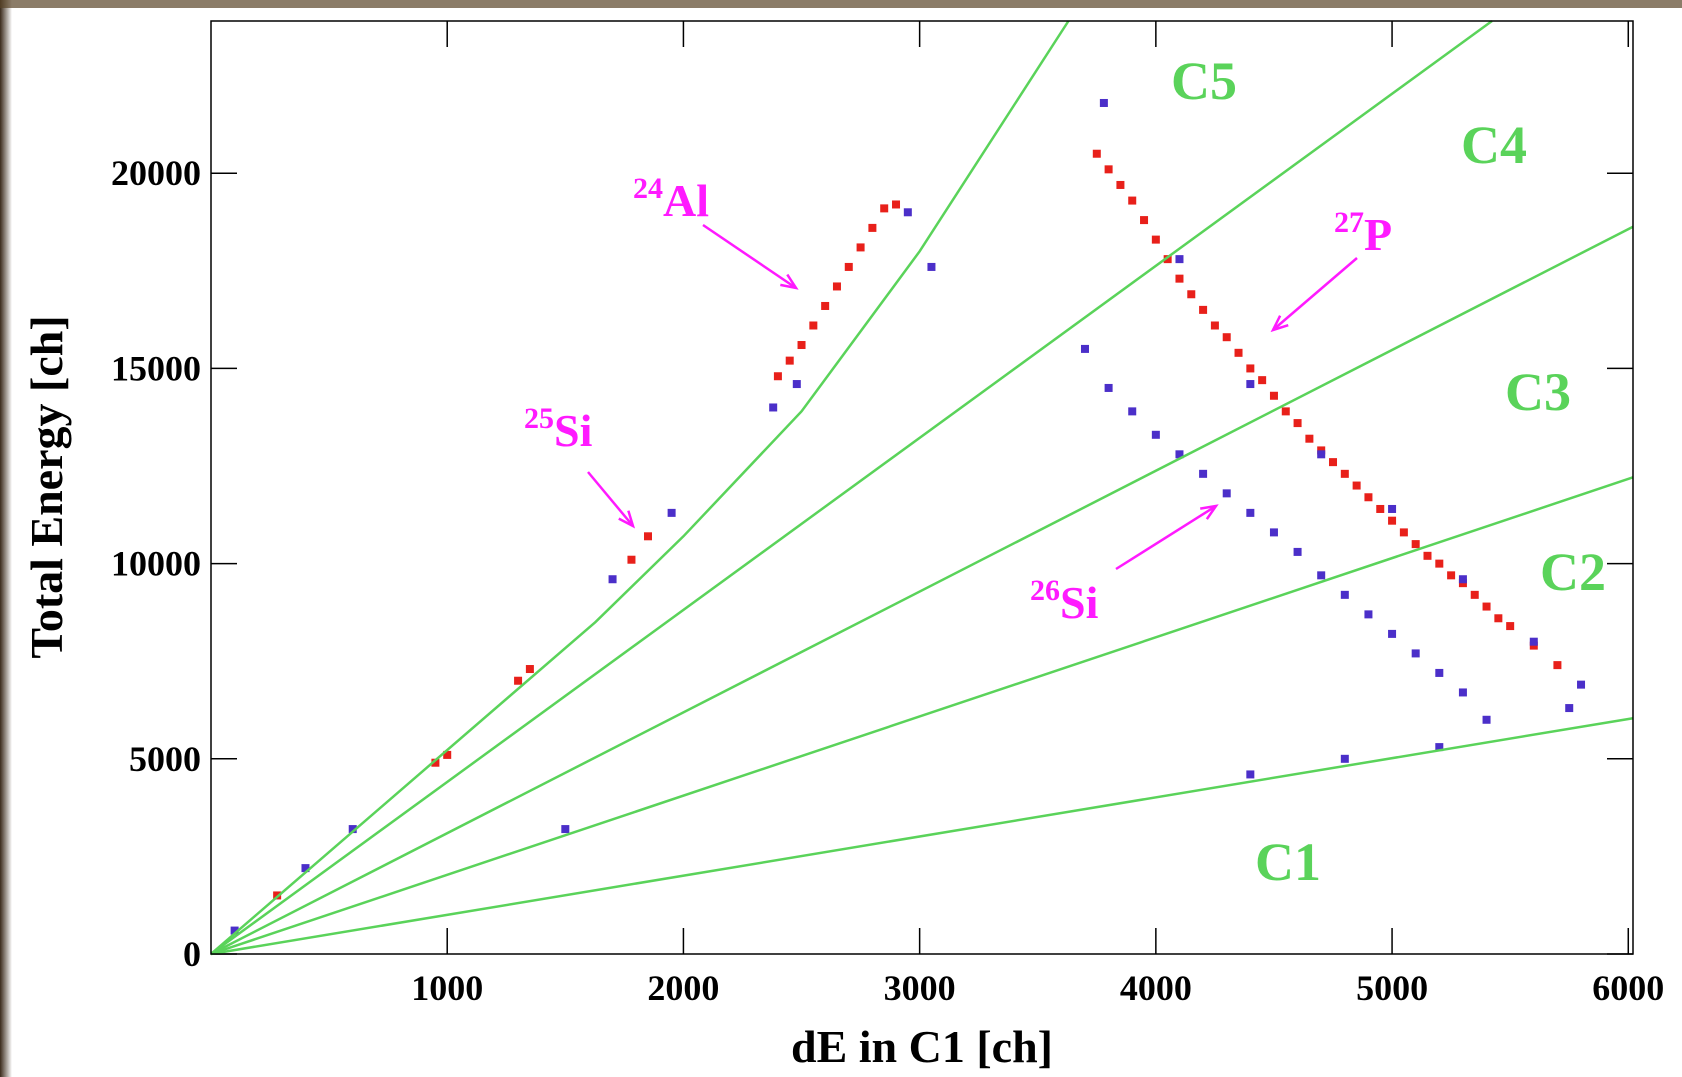 The image size is (1682, 1077). What do you see at coordinates (156, 564) in the screenshot?
I see `y-tick-label: 10000` at bounding box center [156, 564].